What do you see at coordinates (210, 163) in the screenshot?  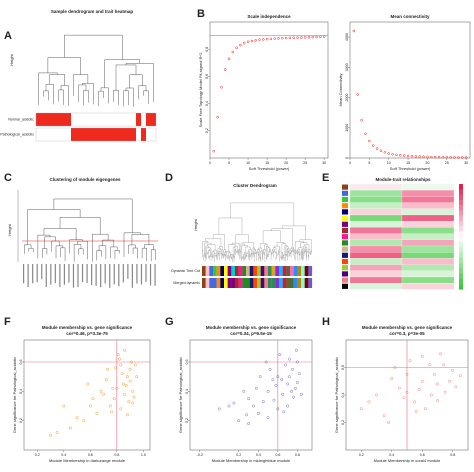 I see `x-tick-label: 0` at bounding box center [210, 163].